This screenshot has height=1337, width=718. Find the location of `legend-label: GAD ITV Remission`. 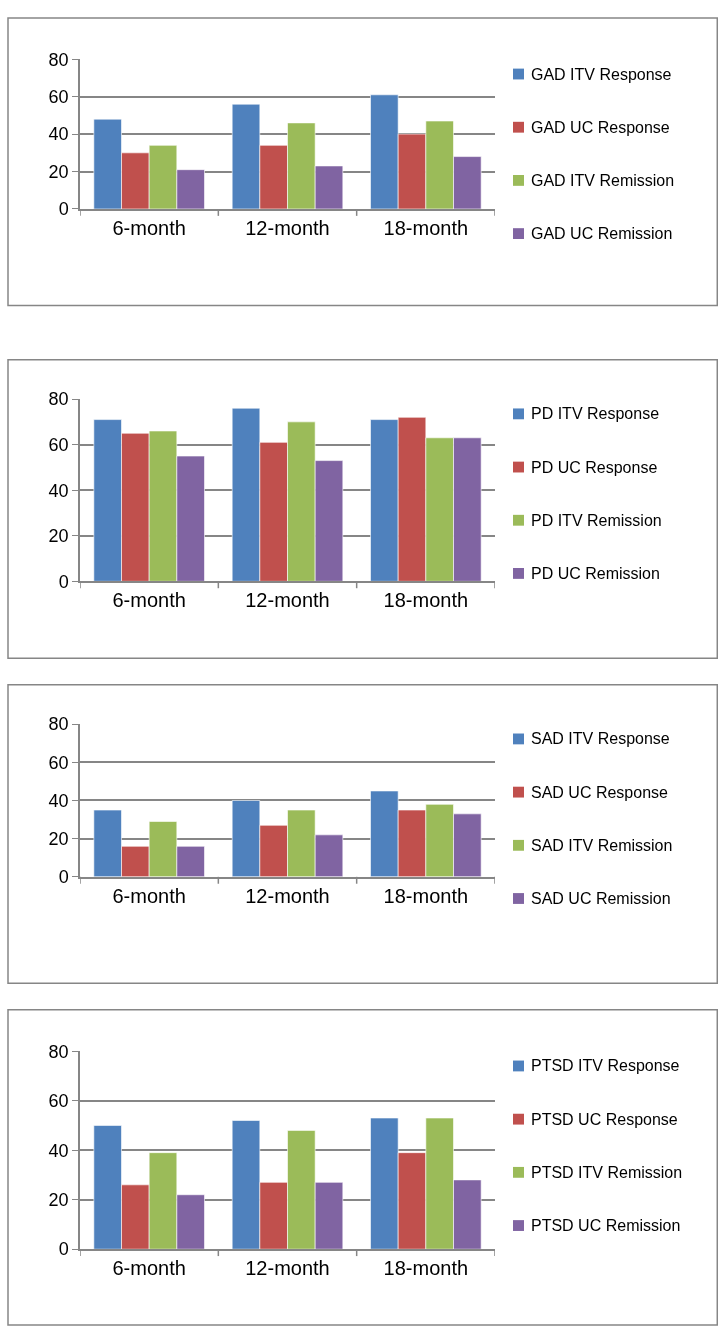

legend-label: GAD ITV Remission is located at coordinates (603, 180).